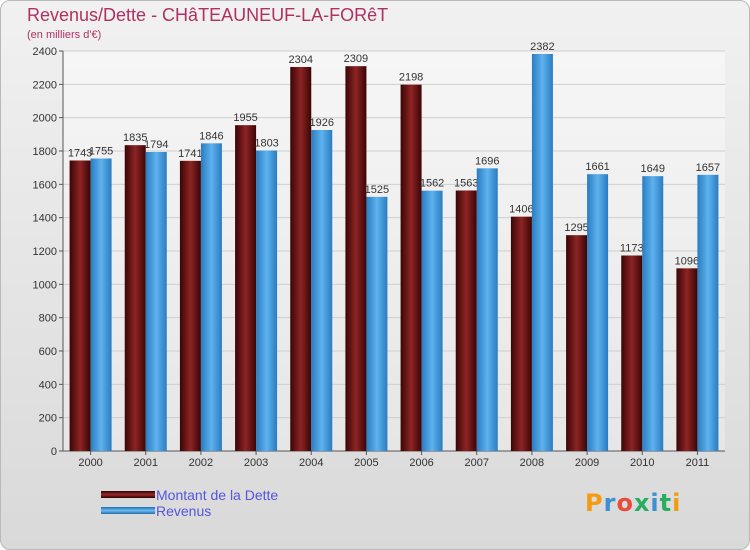 Image resolution: width=750 pixels, height=550 pixels. I want to click on y-tick-label: 0, so click(54, 452).